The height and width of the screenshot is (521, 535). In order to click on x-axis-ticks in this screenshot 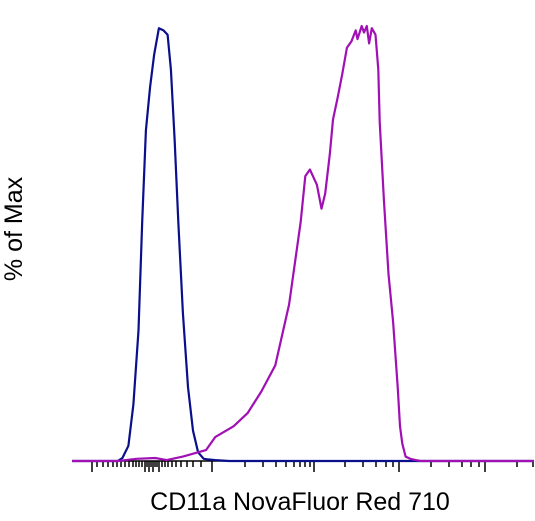, I will do `click(312, 466)`.